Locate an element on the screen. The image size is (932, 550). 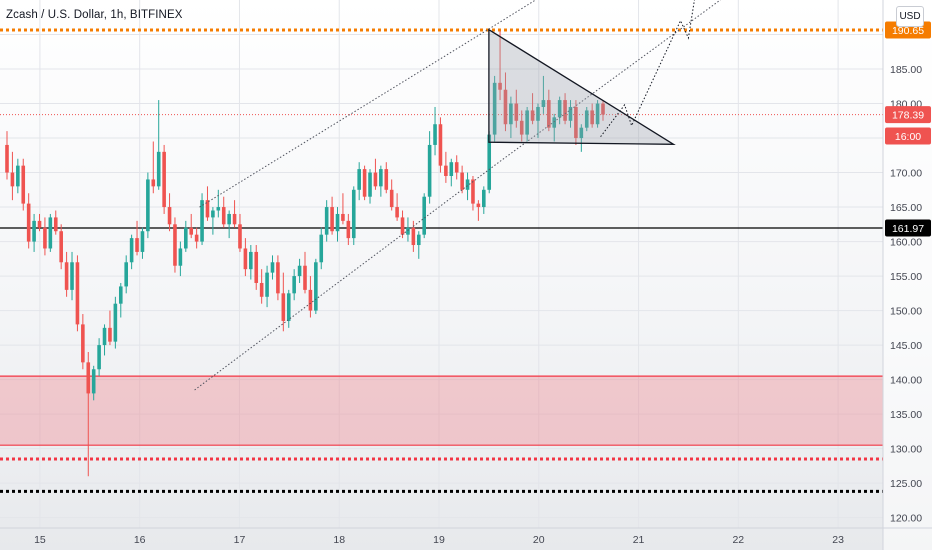
price-tick-label: 165.00 is located at coordinates (906, 208).